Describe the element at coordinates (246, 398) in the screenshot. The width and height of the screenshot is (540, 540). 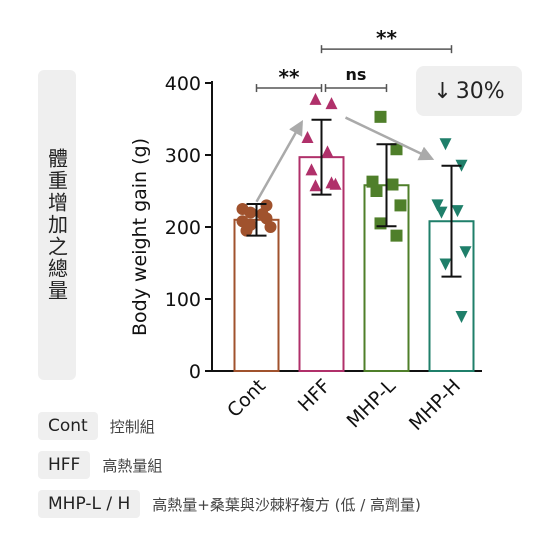
I see `x-tick-label: Cont` at that location.